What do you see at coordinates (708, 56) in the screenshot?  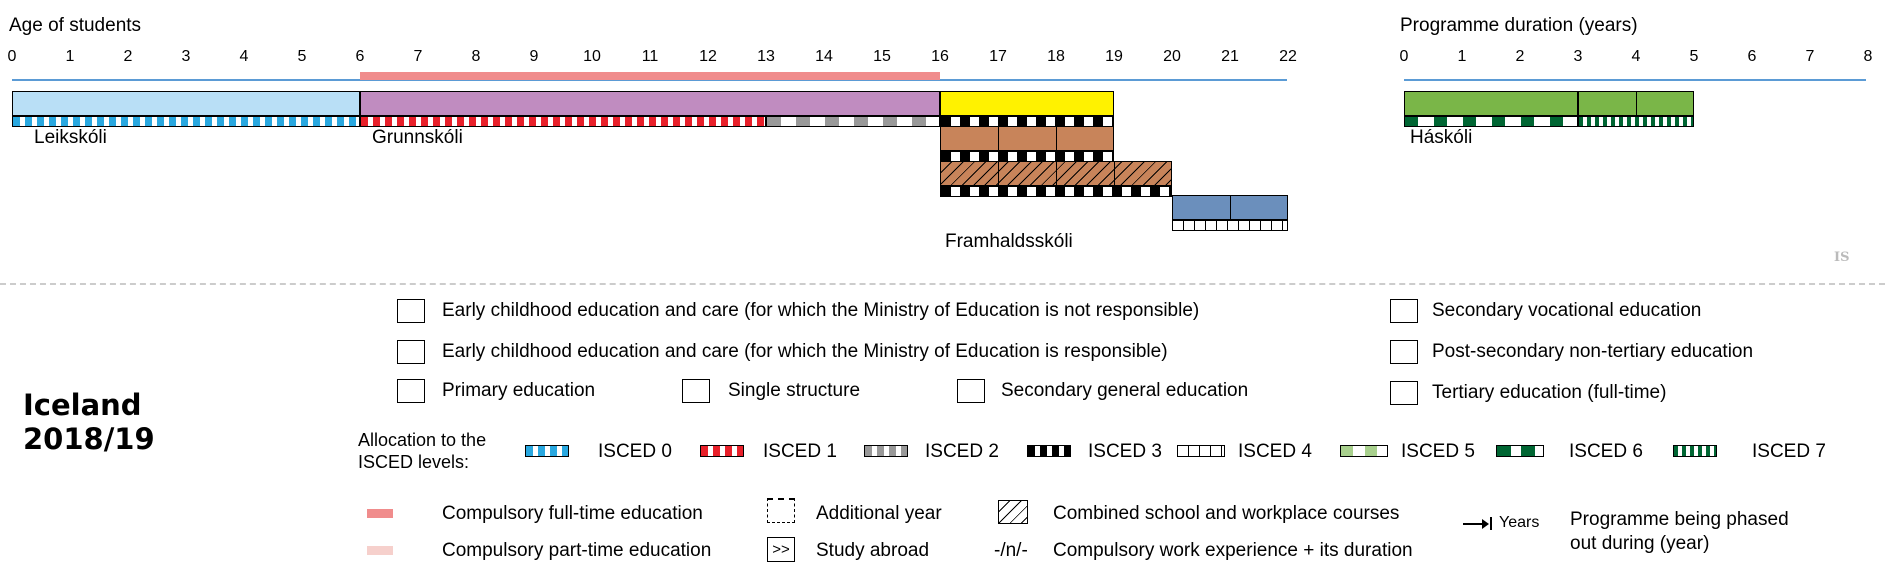 I see `age-tick-12: 12` at bounding box center [708, 56].